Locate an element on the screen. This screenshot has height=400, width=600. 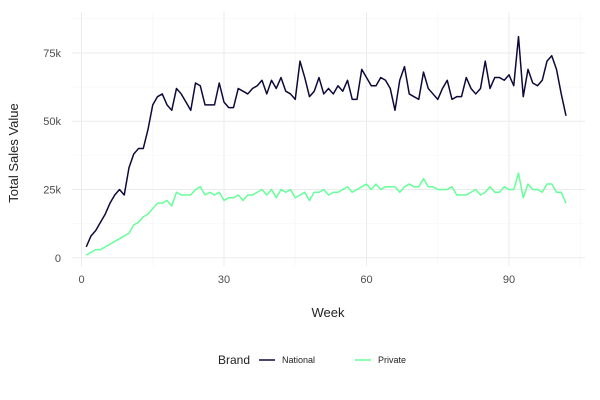
x-tick-label: 60 is located at coordinates (366, 280).